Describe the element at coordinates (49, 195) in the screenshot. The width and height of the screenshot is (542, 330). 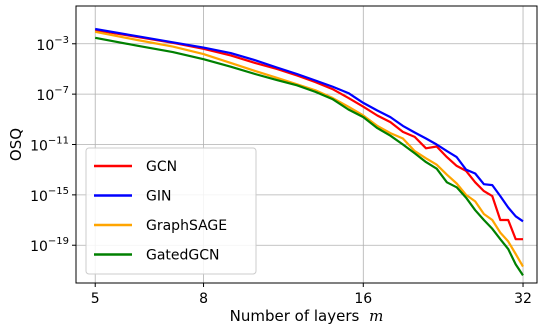
I see `y-tick-label: 10⁻¹⁵` at that location.